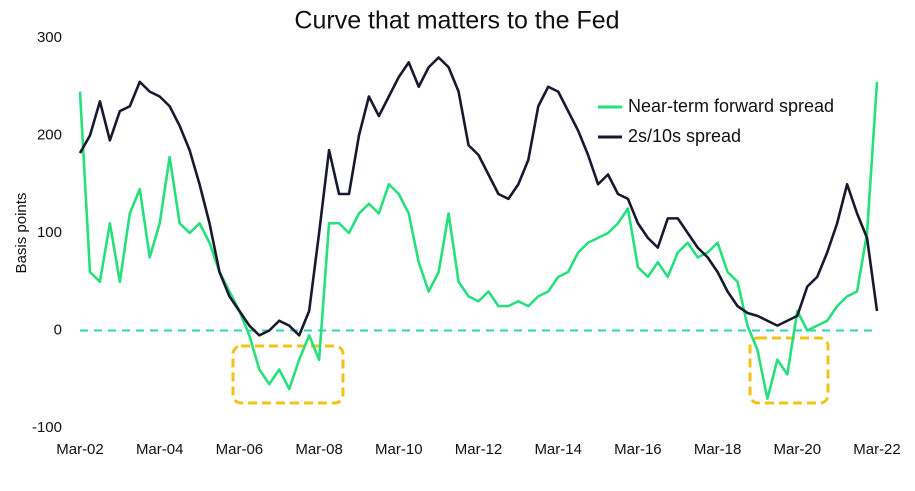  What do you see at coordinates (456, 21) in the screenshot?
I see `chart-title: Curve that matters to the Fed` at bounding box center [456, 21].